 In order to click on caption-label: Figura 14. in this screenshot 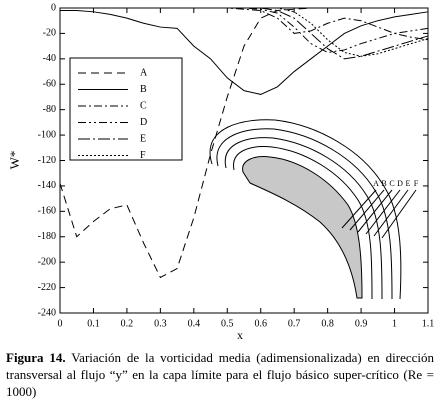, I will do `click(36, 357)`.